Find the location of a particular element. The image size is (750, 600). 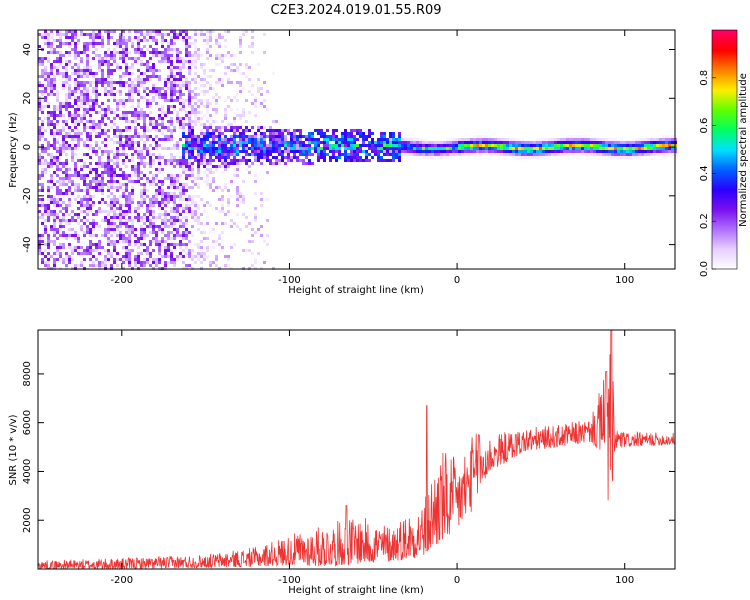

spectrogram-ylabel: Frequency (Hz) is located at coordinates (13, 150).